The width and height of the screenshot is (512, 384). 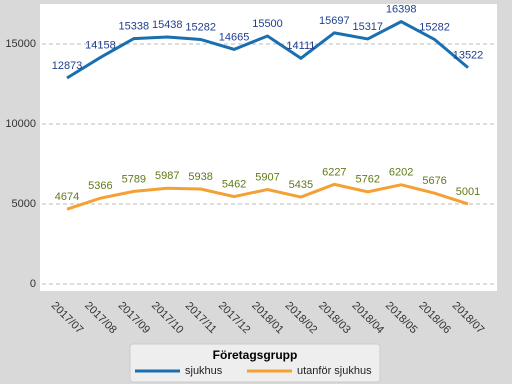 I want to click on data-label: 15338, so click(x=134, y=26).